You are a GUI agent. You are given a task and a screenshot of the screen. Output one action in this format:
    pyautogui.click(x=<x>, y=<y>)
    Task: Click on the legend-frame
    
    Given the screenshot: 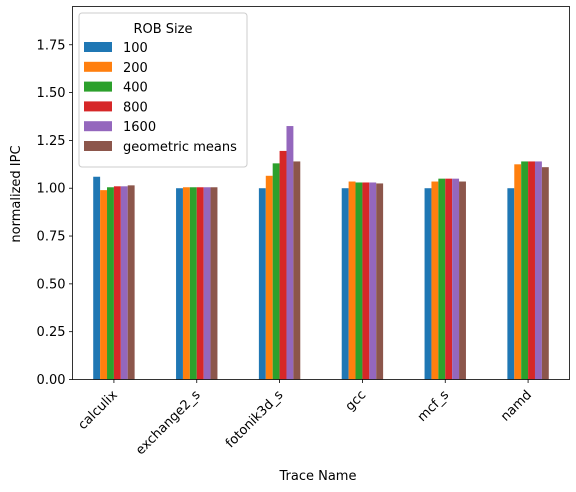 What is the action you would take?
    pyautogui.click(x=163, y=90)
    